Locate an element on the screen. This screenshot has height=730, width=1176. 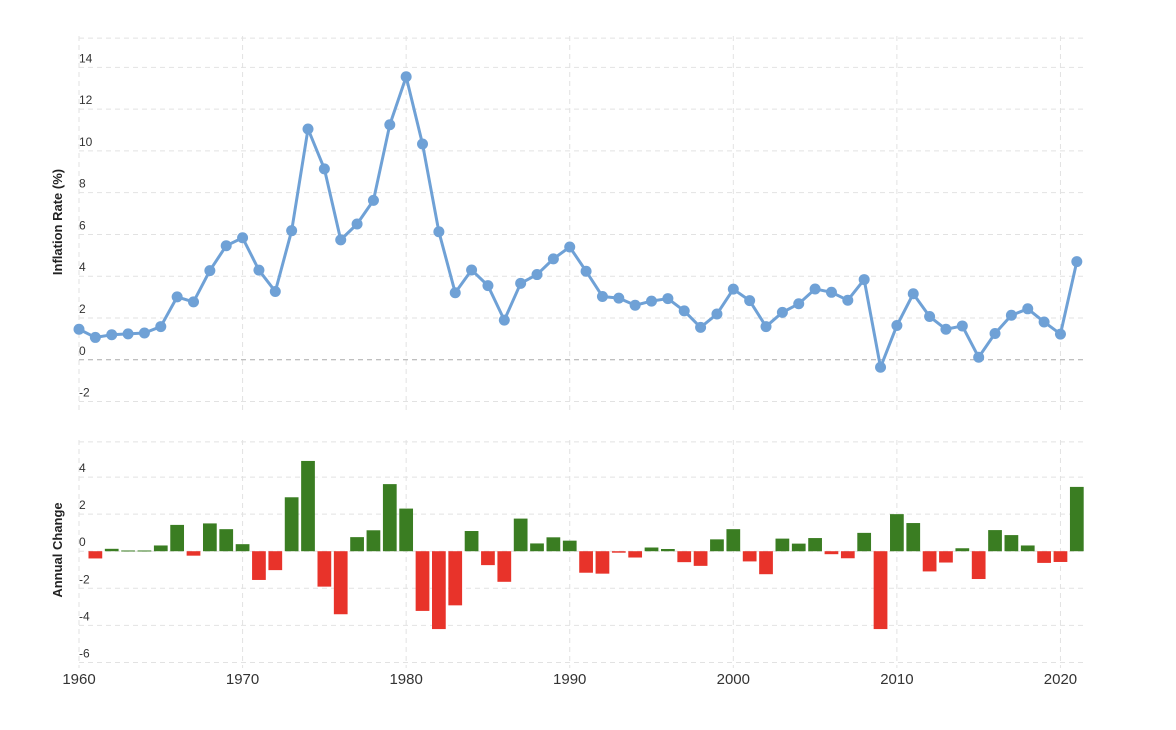
lower-y-tick-label: -4 is located at coordinates (84, 616).